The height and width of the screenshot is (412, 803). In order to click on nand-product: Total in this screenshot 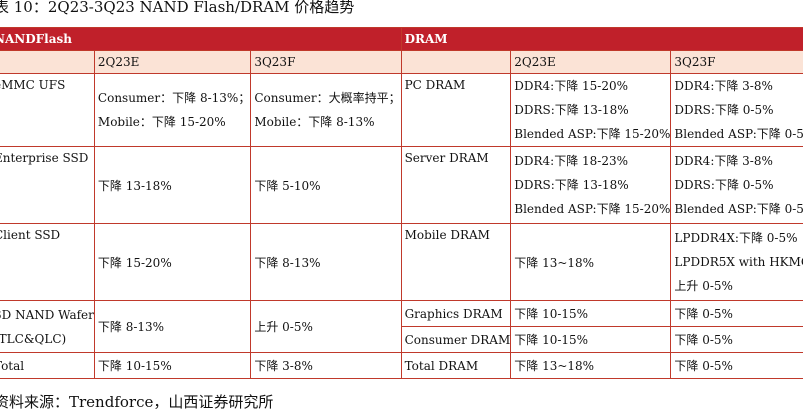, I will do `click(47, 365)`.